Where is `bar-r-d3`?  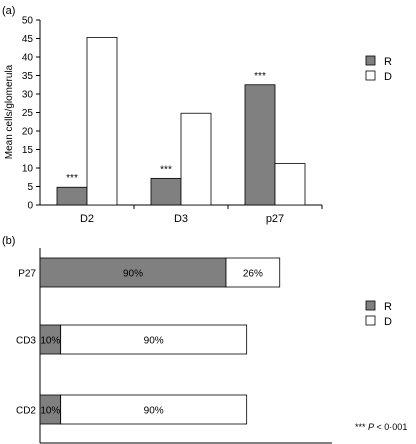
bar-r-d3 is located at coordinates (166, 191).